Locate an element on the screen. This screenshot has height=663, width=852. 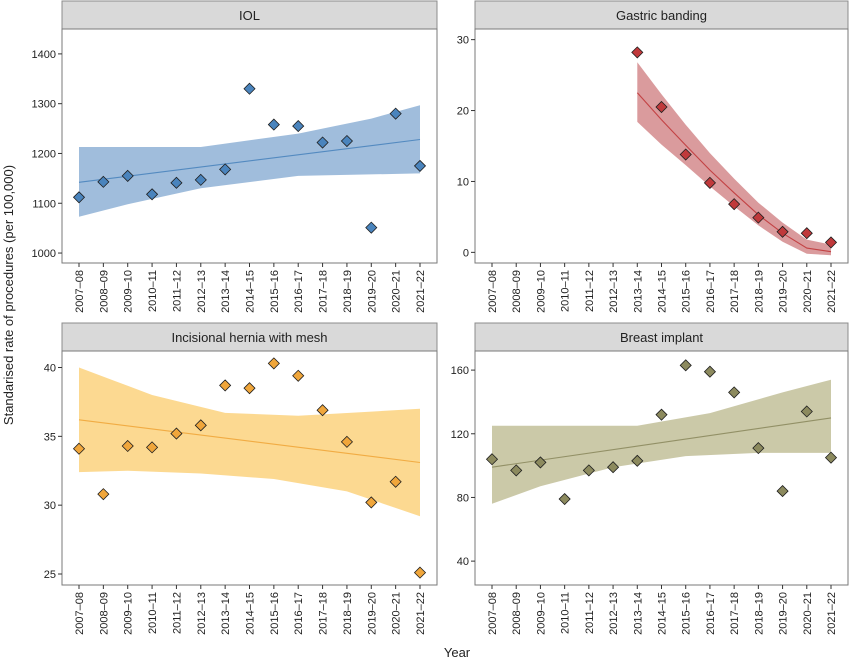
y-tick-label: 35 is located at coordinates (50, 437).